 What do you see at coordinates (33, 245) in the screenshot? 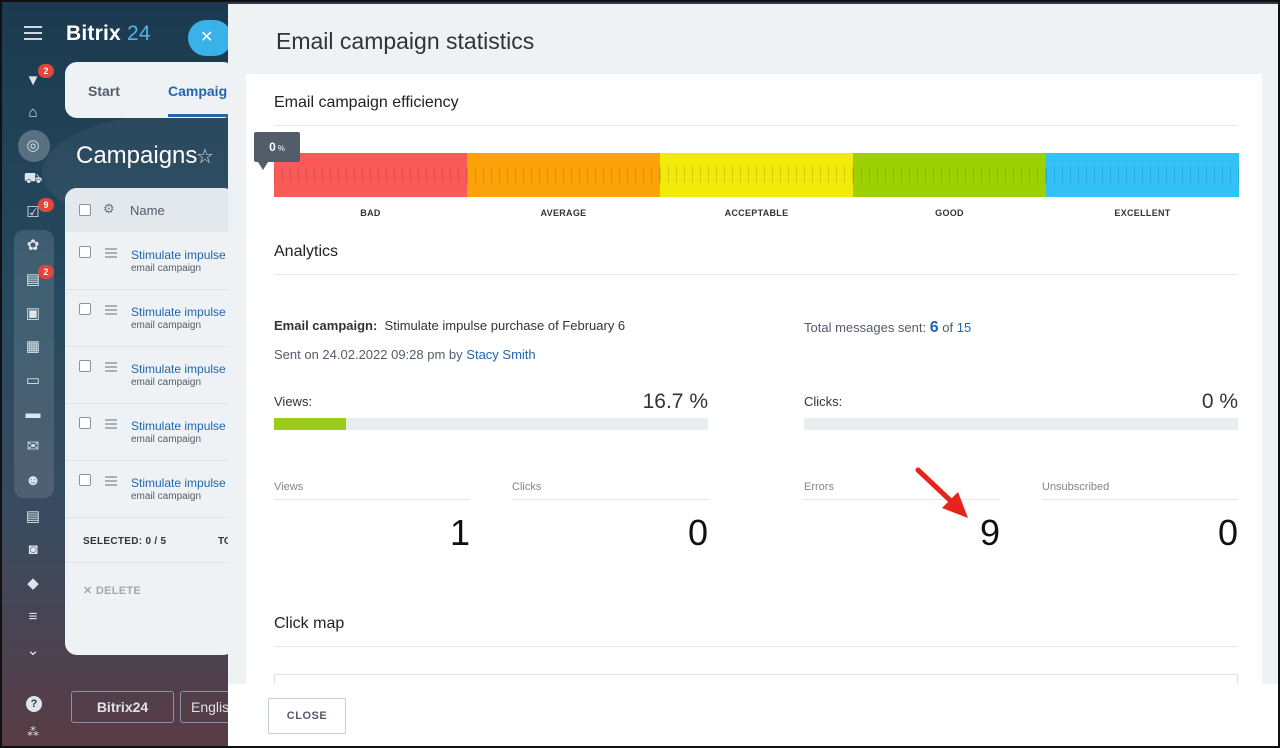
I see `sites-icon: ✿` at bounding box center [33, 245].